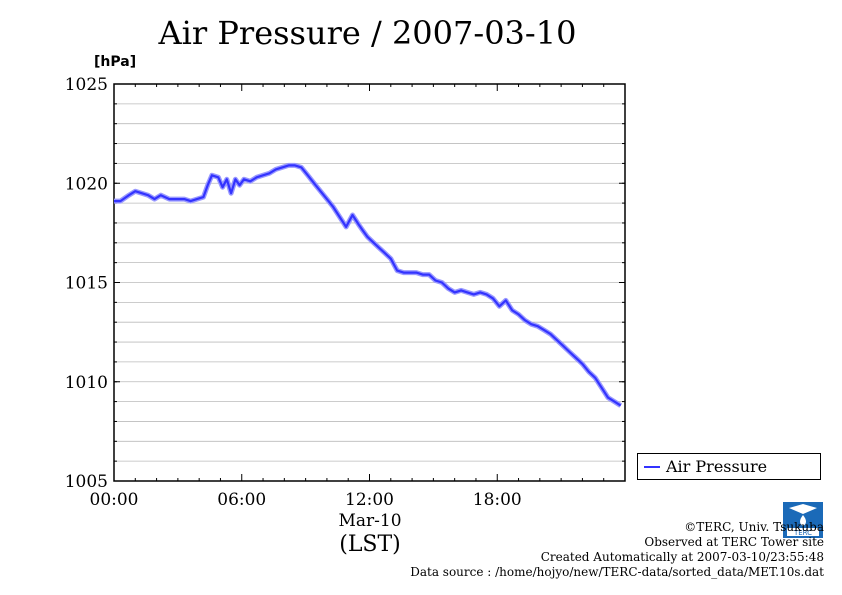 The height and width of the screenshot is (595, 842). I want to click on y-tick-label: 1010, so click(86, 383).